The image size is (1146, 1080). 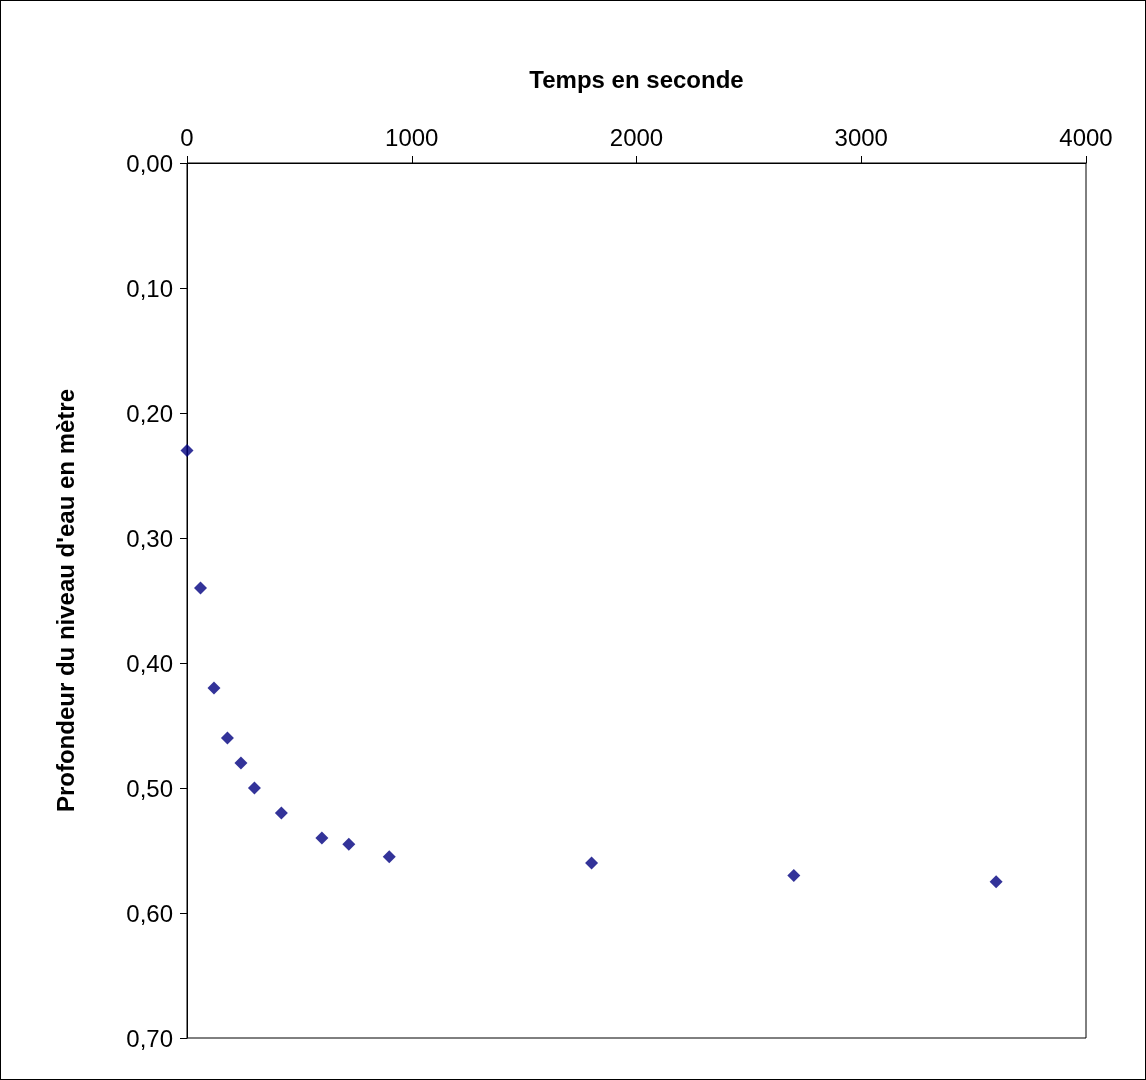 What do you see at coordinates (149, 663) in the screenshot?
I see `y-tick-label: 0,40` at bounding box center [149, 663].